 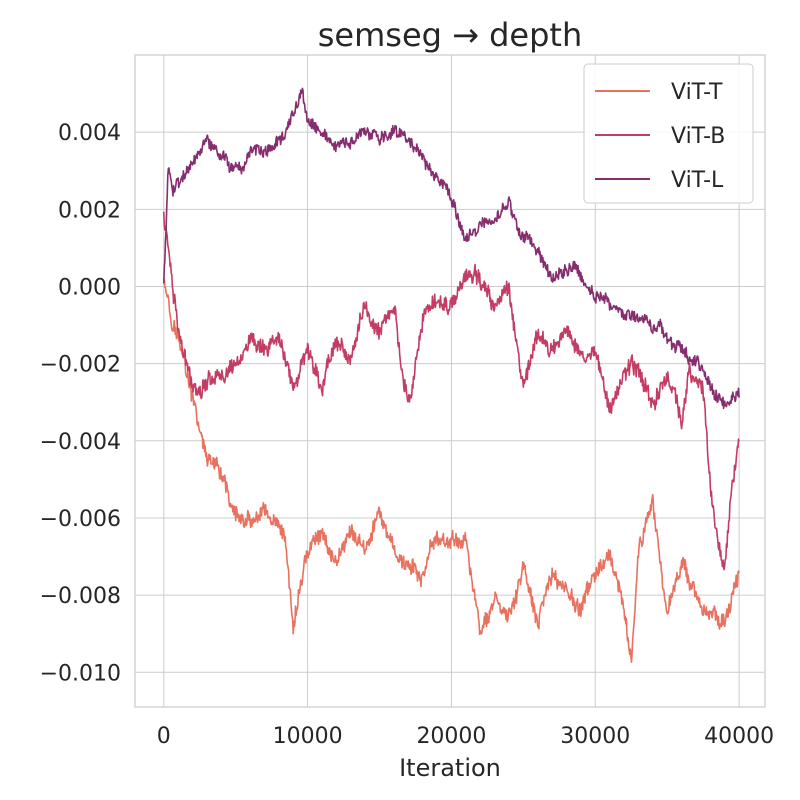 I want to click on x-axis-title: Iteration, so click(x=450, y=768).